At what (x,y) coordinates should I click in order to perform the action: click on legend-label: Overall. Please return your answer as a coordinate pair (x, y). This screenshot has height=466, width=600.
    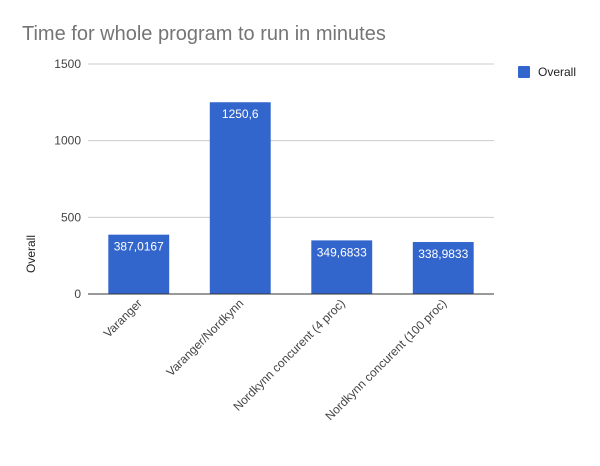
    Looking at the image, I should click on (557, 72).